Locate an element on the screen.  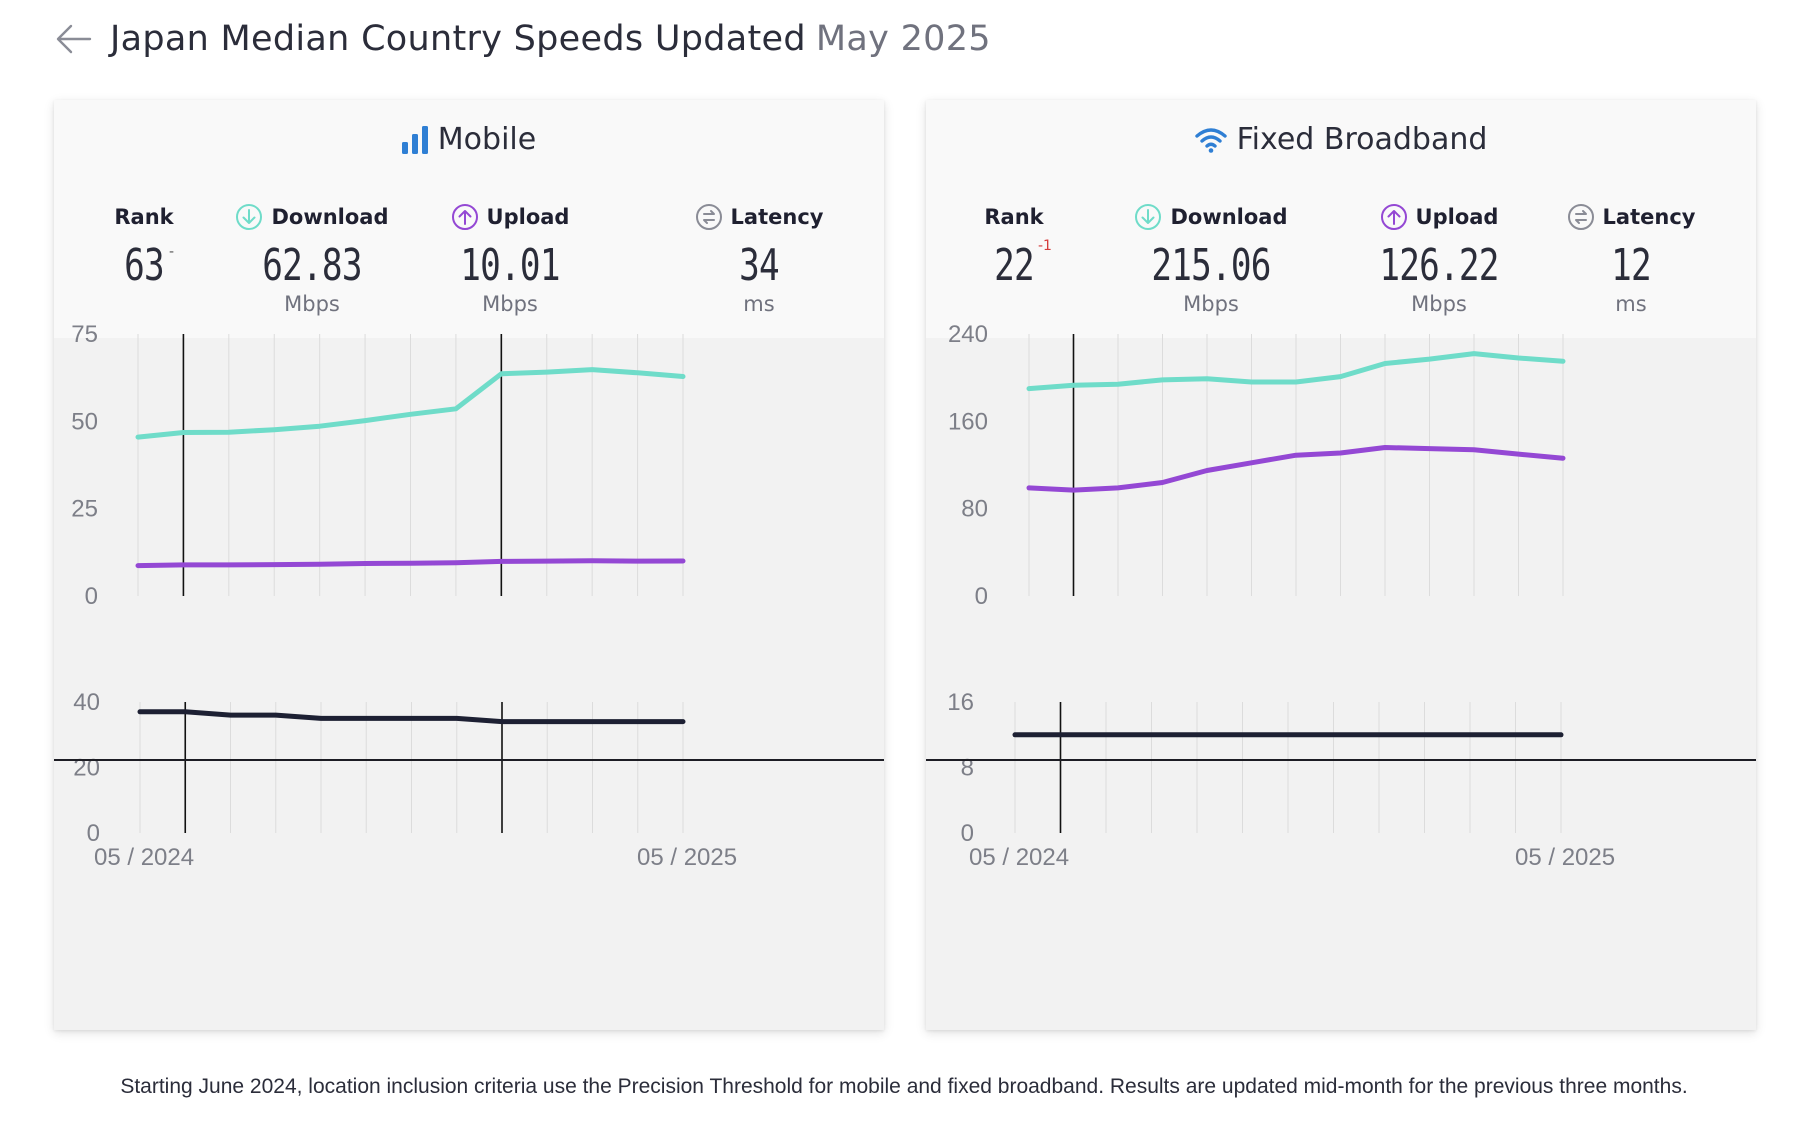
back-arrow-icon is located at coordinates (74, 39).